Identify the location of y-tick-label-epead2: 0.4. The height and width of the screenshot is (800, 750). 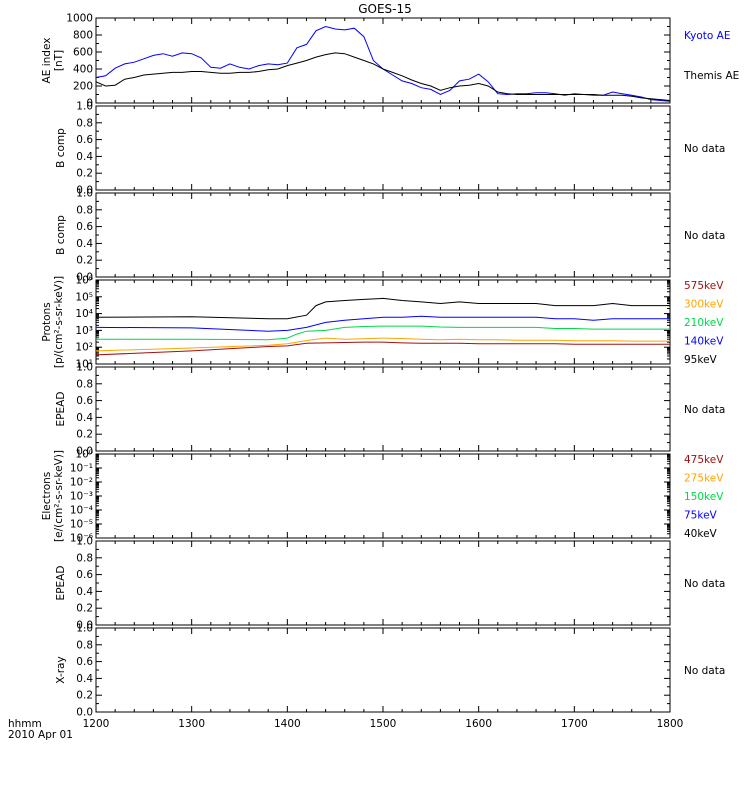
(84, 592).